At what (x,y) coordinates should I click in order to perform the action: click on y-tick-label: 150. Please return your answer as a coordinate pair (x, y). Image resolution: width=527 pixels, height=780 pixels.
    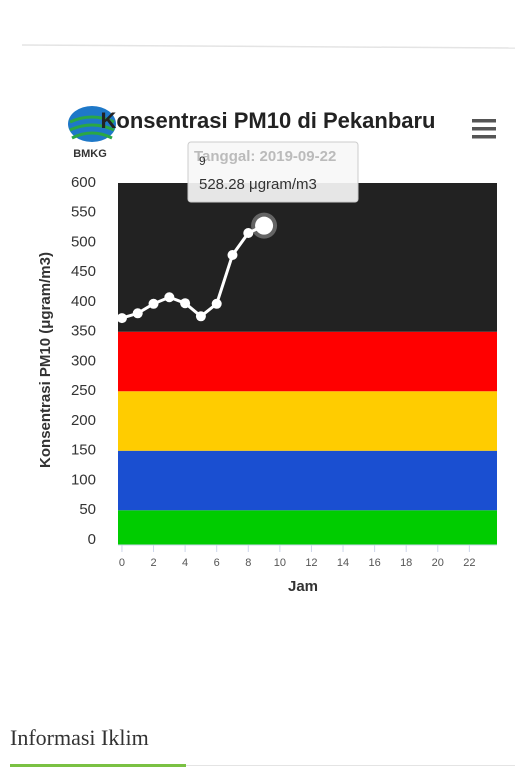
    Looking at the image, I should click on (83, 450).